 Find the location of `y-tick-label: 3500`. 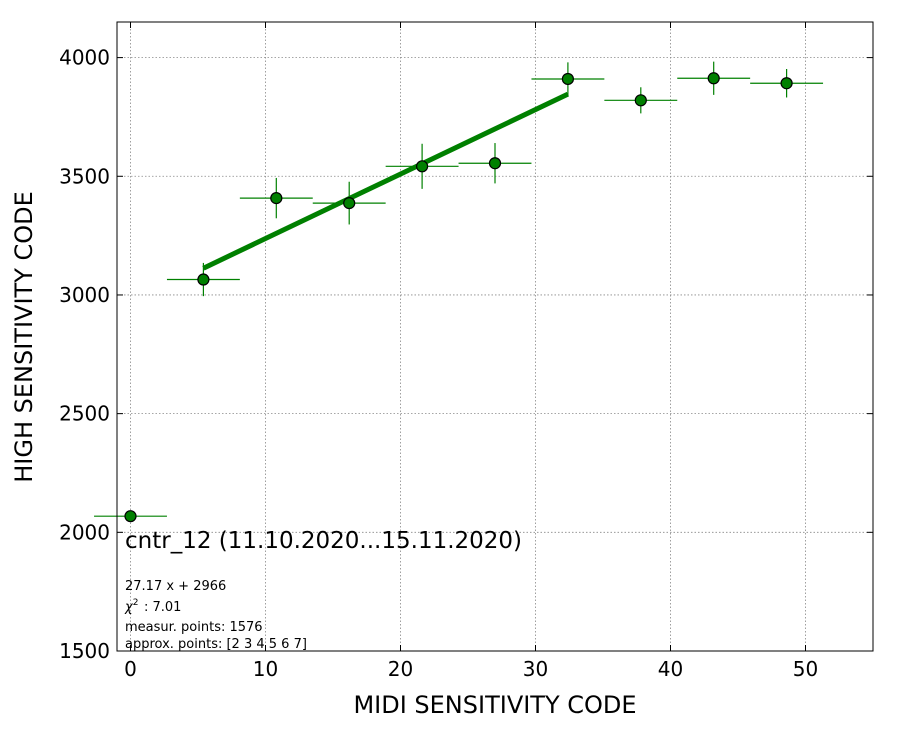

y-tick-label: 3500 is located at coordinates (84, 176).